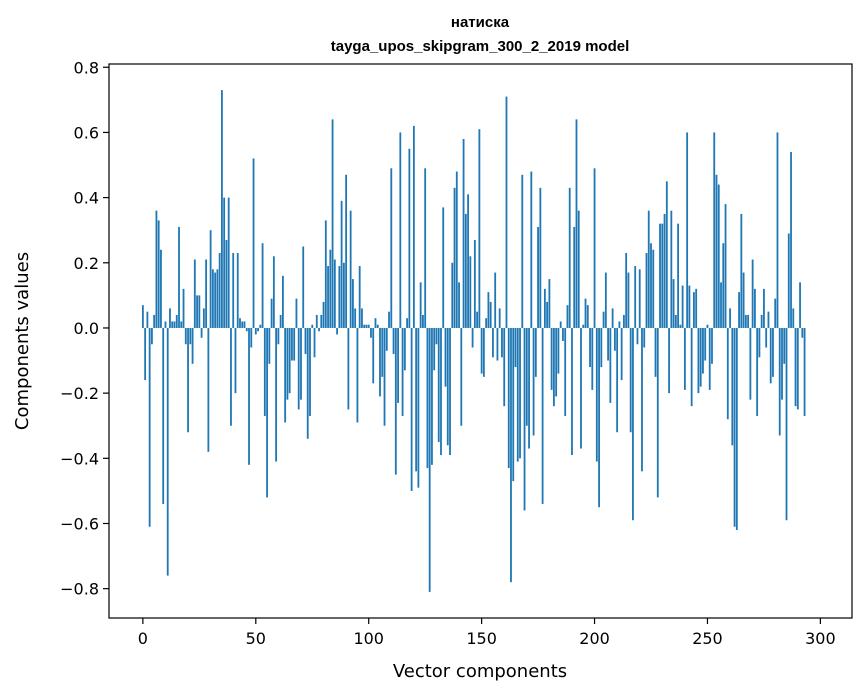  I want to click on y-tick-label: −0.4, so click(79, 458).